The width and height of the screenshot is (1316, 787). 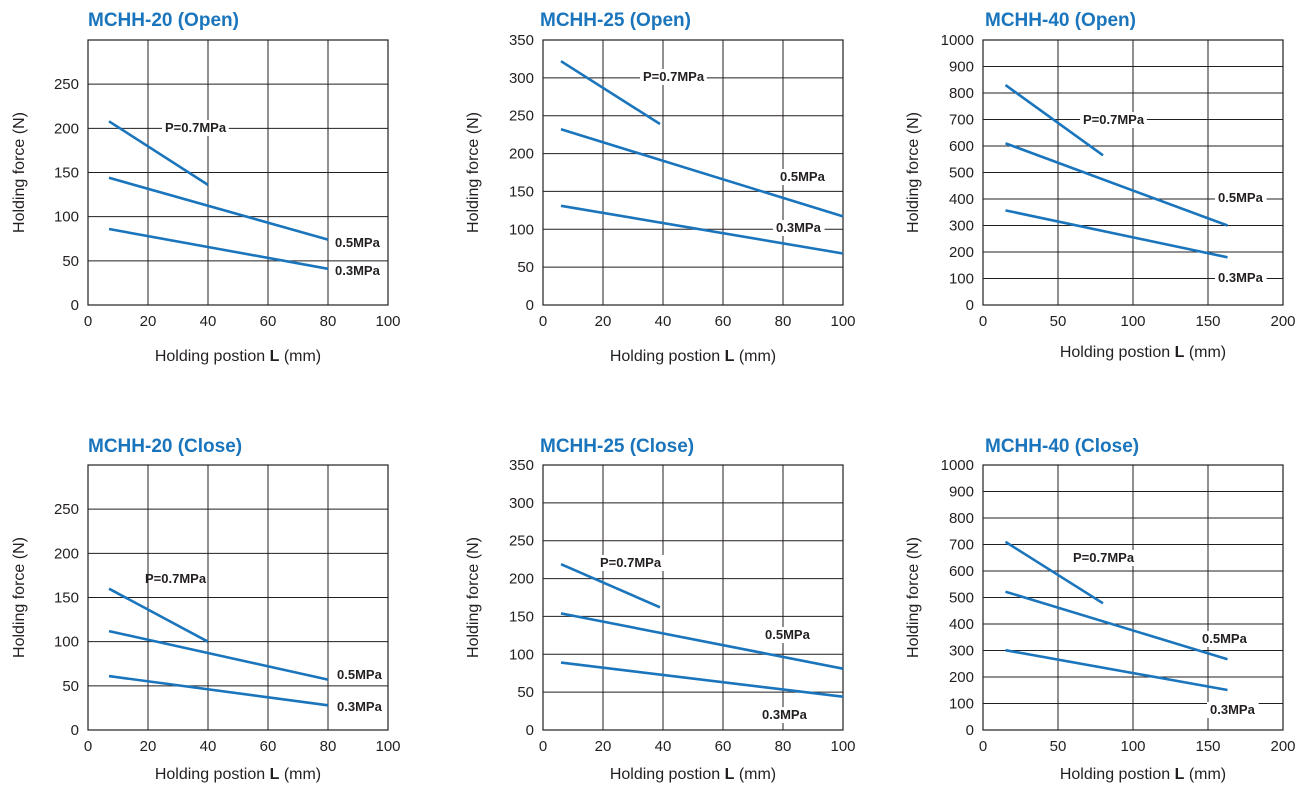 What do you see at coordinates (961, 598) in the screenshot?
I see `y-tick-label: 500` at bounding box center [961, 598].